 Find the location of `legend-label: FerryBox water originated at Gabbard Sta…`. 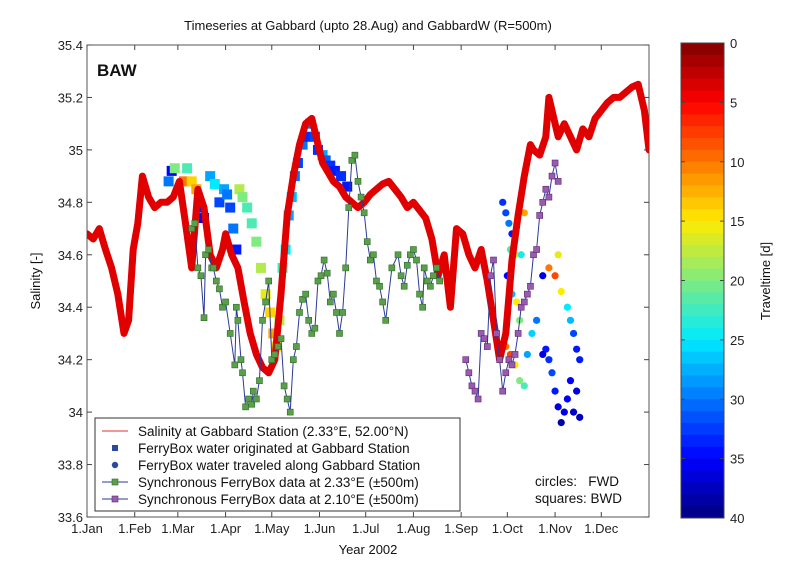

legend-label: FerryBox water originated at Gabbard Sta… is located at coordinates (274, 448).